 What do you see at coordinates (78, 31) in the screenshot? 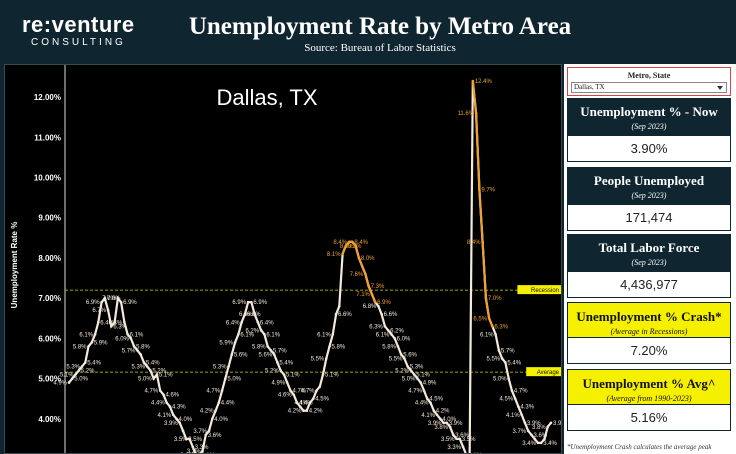
I see `logo: re:venture CONSULTING` at bounding box center [78, 31].